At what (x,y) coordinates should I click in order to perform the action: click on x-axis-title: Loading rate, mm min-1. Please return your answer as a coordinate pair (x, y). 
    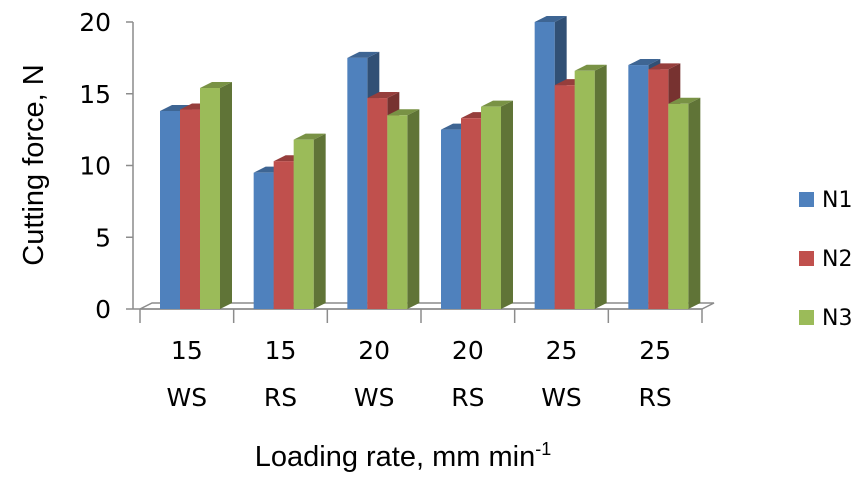
    Looking at the image, I should click on (403, 456).